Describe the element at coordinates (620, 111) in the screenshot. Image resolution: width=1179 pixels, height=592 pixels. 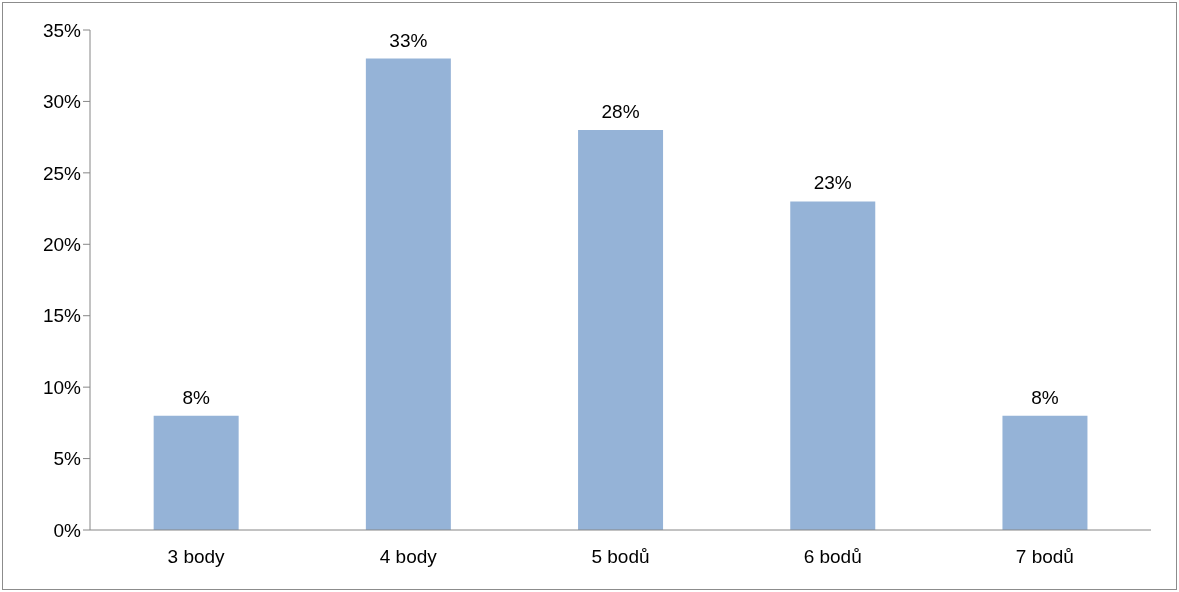
I see `data-label: 28%` at that location.